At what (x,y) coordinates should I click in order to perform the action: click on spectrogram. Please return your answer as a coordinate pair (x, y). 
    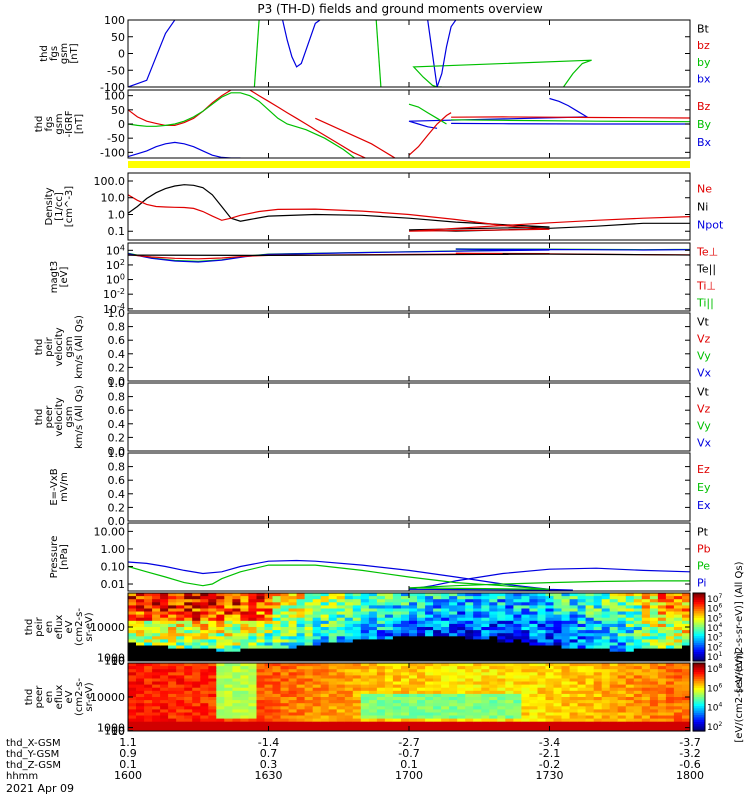
    Looking at the image, I should click on (409, 697).